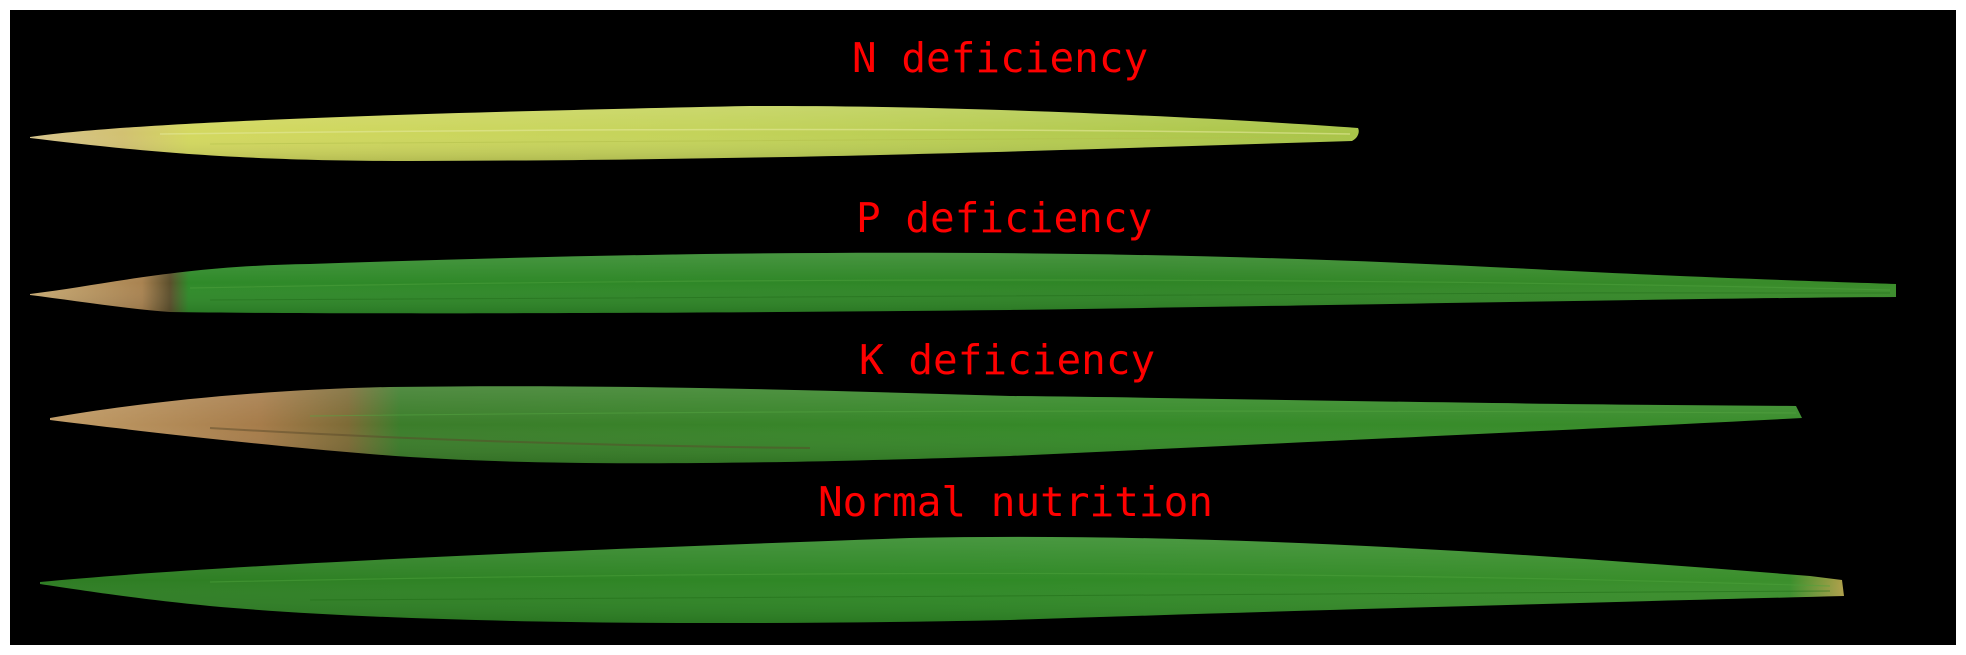  What do you see at coordinates (694, 133) in the screenshot?
I see `leaf-n-deficiency` at bounding box center [694, 133].